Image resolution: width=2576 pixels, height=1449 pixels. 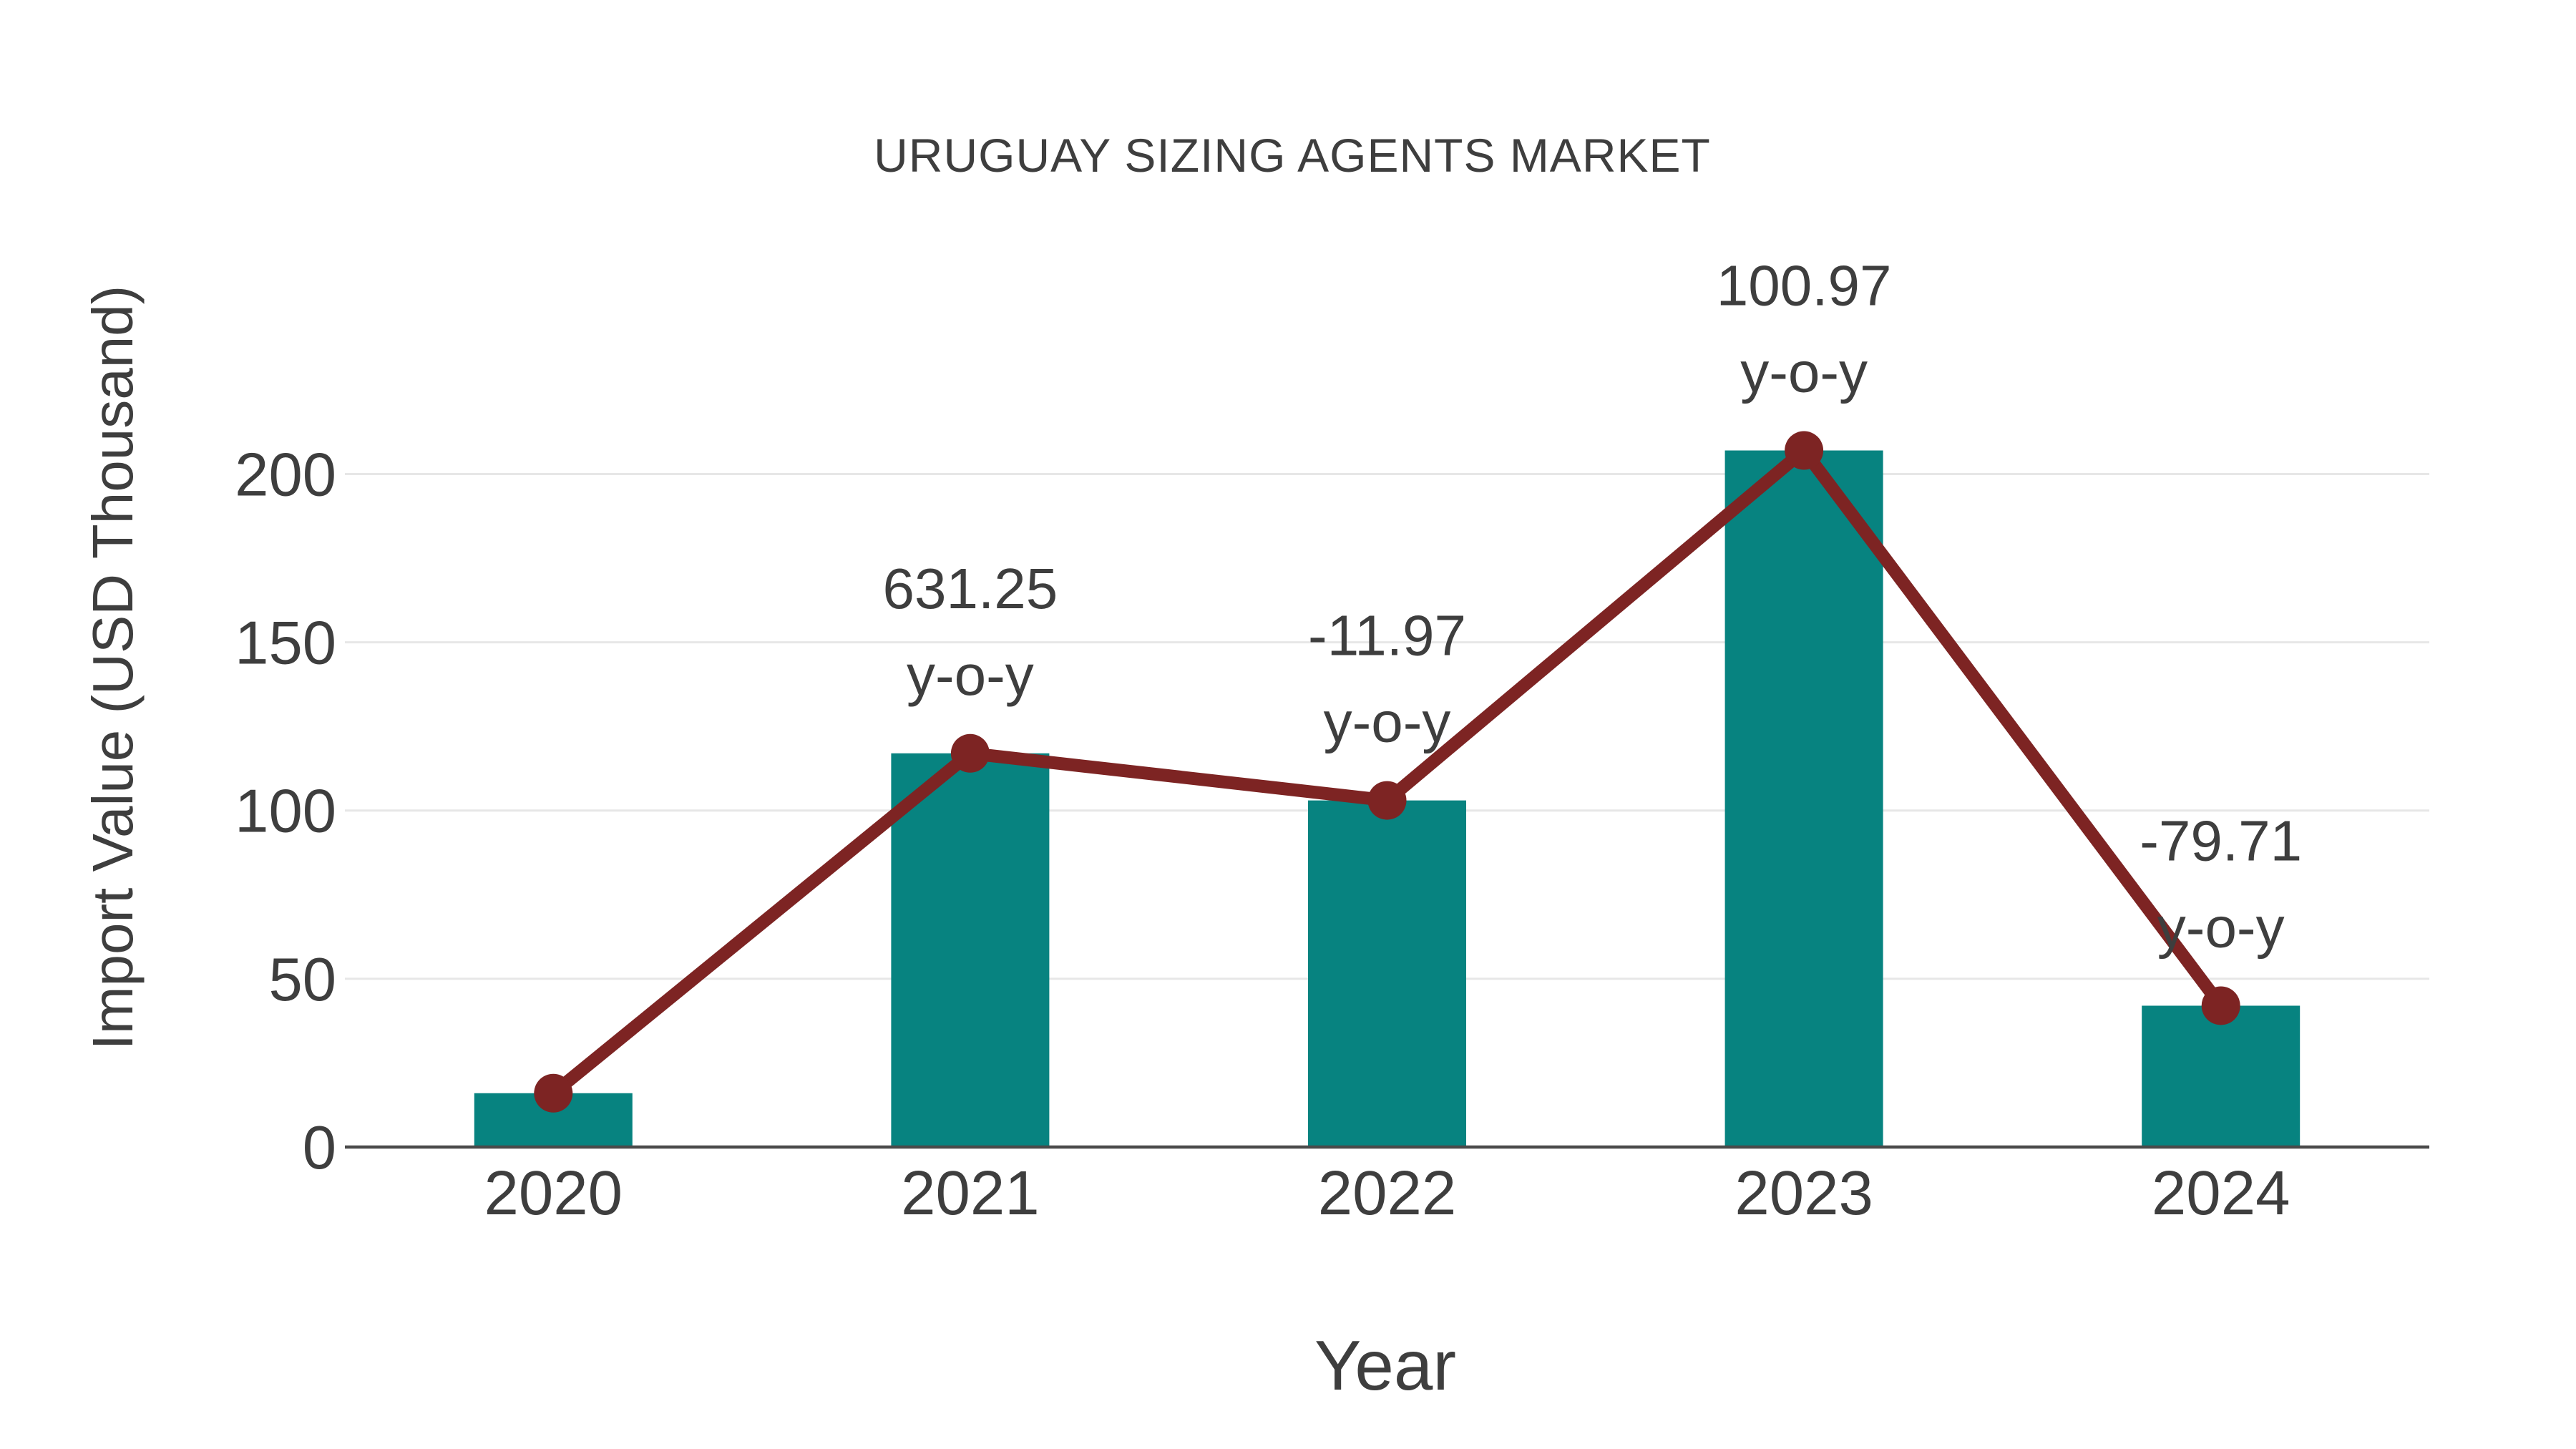 What do you see at coordinates (2221, 841) in the screenshot?
I see `annotation-value-2024: -79.71` at bounding box center [2221, 841].